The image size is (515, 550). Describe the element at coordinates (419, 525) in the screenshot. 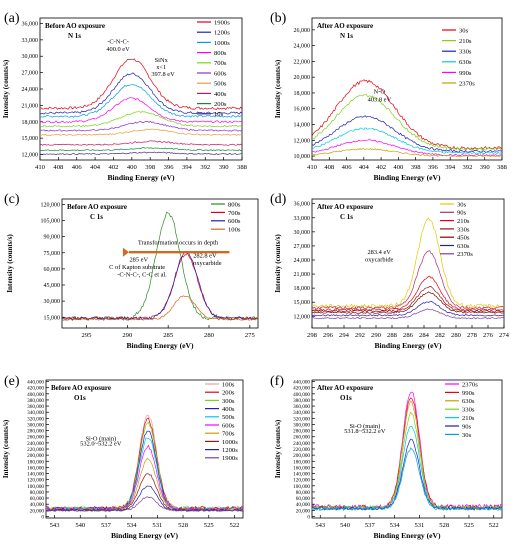

I see `x-tick-label: 531` at that location.